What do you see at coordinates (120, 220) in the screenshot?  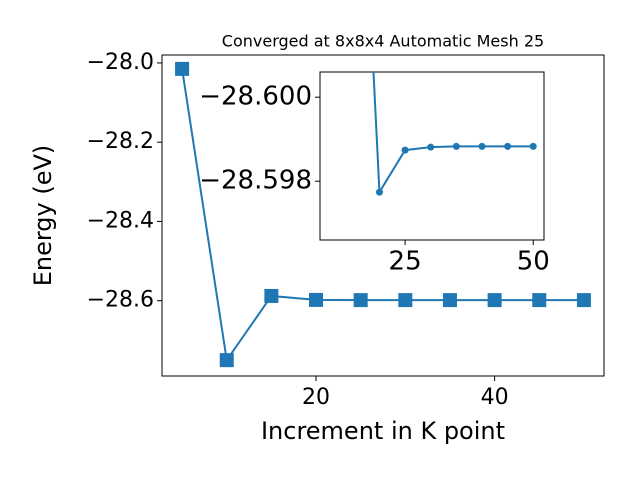 I see `y-tick-label: −28.4` at bounding box center [120, 220].